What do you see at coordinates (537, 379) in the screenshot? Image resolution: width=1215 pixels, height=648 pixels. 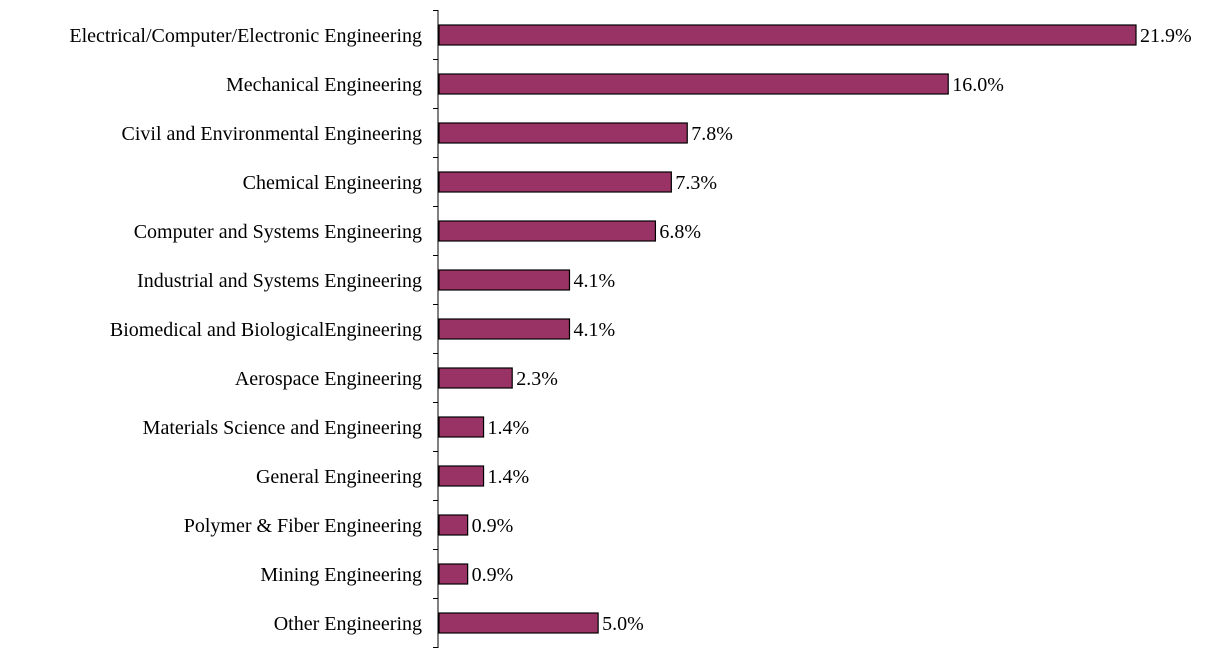 I see `value-label: 2.3%` at bounding box center [537, 379].